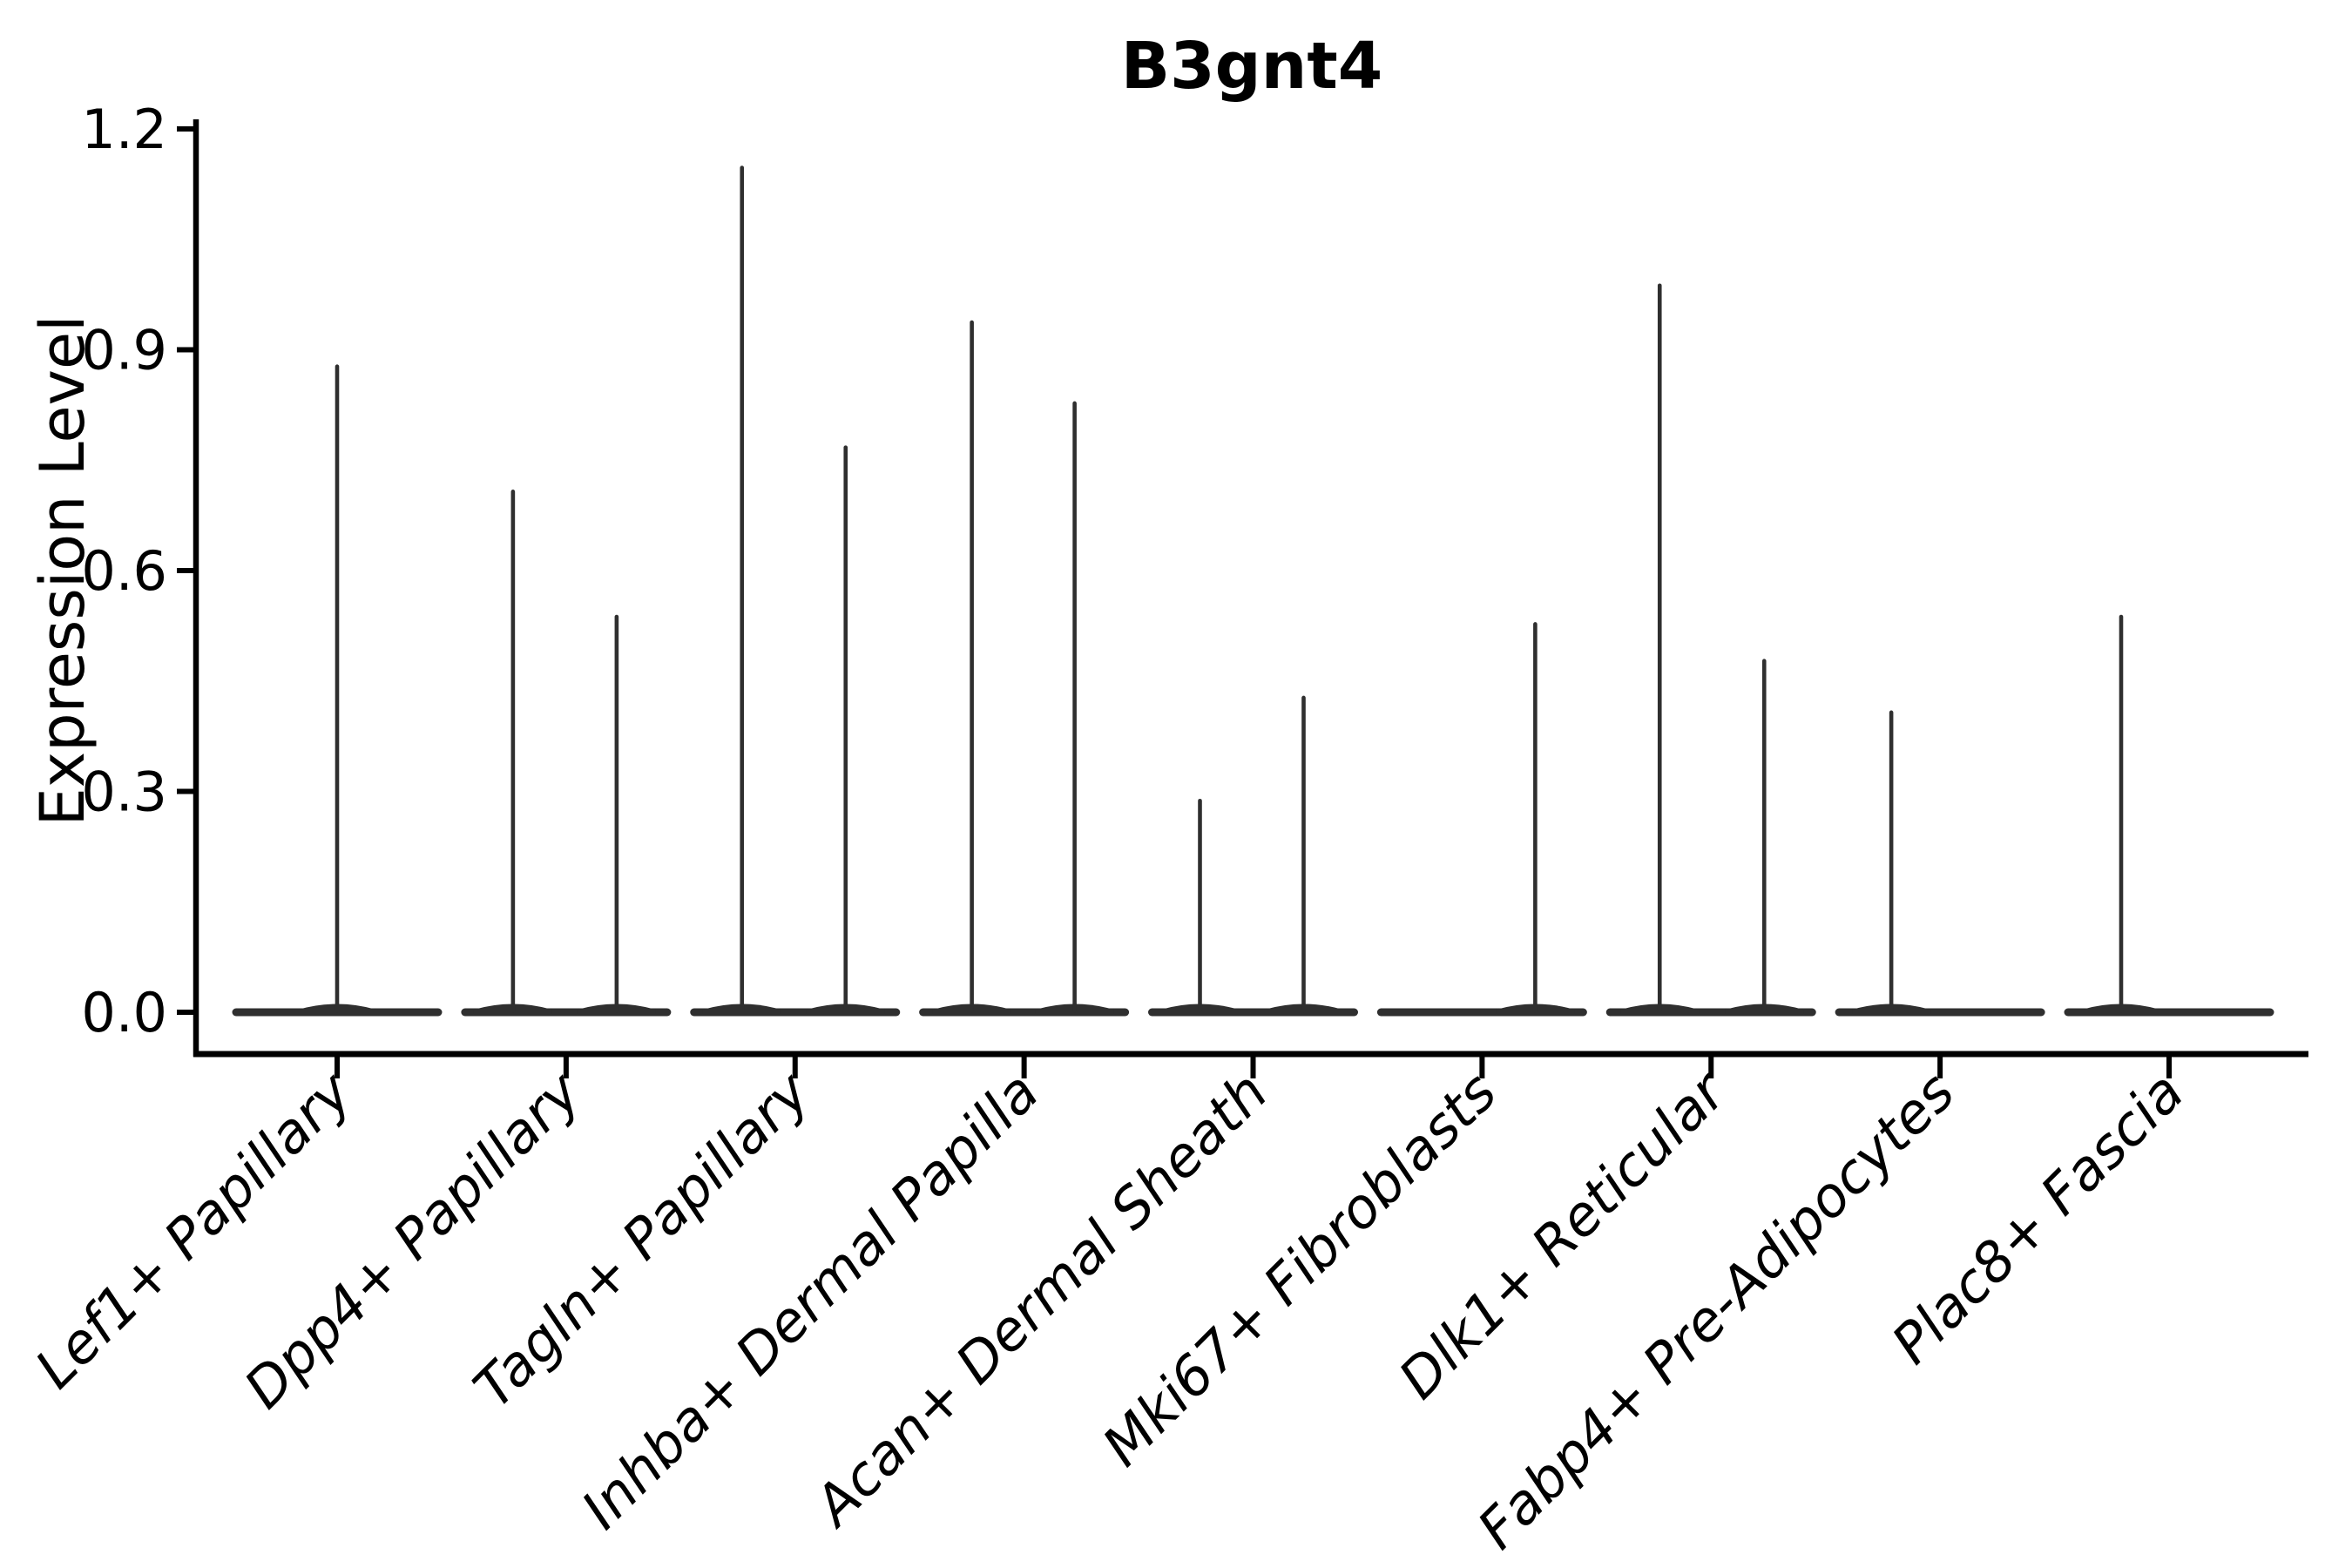 This screenshot has width=2352, height=1568. Describe the element at coordinates (1040, 1300) in the screenshot. I see `x-tick-label: Acan+ Dermal Sheath` at that location.